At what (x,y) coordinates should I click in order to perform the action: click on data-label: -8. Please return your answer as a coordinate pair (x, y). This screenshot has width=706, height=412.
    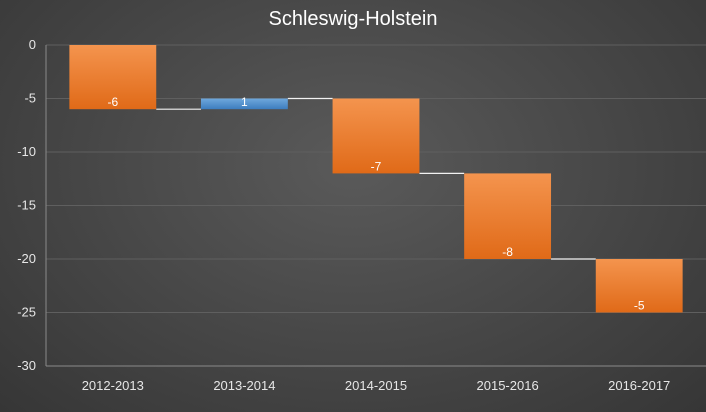
    Looking at the image, I should click on (507, 252).